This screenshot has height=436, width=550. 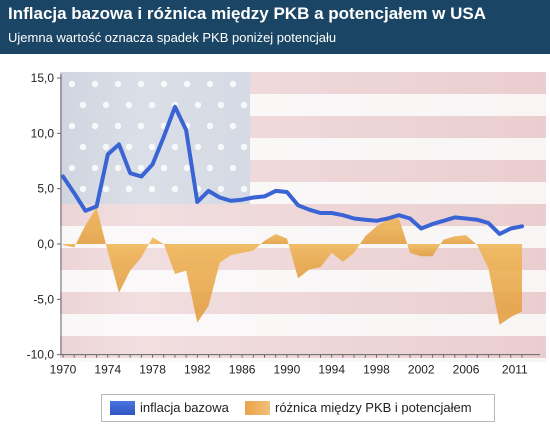 What do you see at coordinates (44, 216) in the screenshot?
I see `y-axis-ticks: 15,0 10,0 5,0 0,0 -5,0 -10,0` at bounding box center [44, 216].